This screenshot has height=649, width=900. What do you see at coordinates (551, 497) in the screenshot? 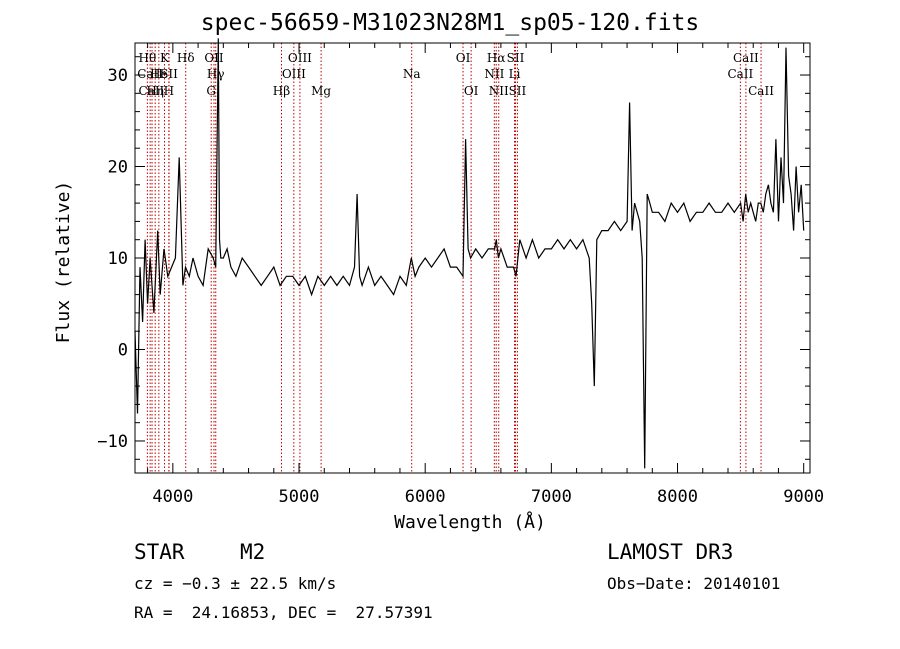
I see `x-tick-label: 7000` at bounding box center [551, 497].